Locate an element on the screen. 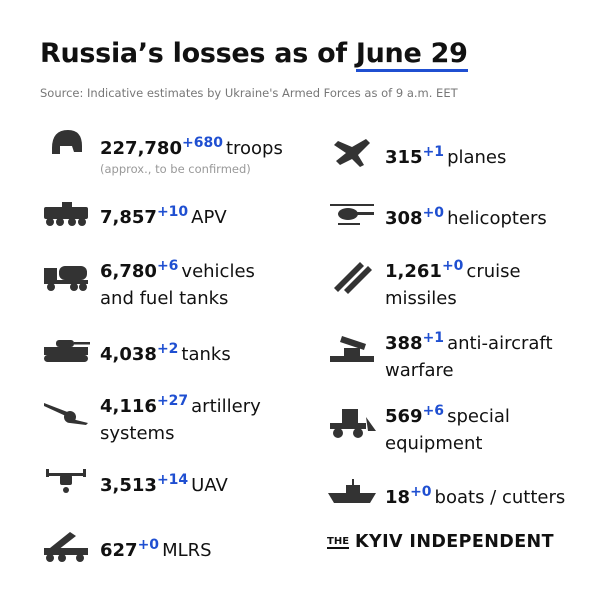 The width and height of the screenshot is (600, 600). stat-line: 315+1 planes is located at coordinates (445, 155).